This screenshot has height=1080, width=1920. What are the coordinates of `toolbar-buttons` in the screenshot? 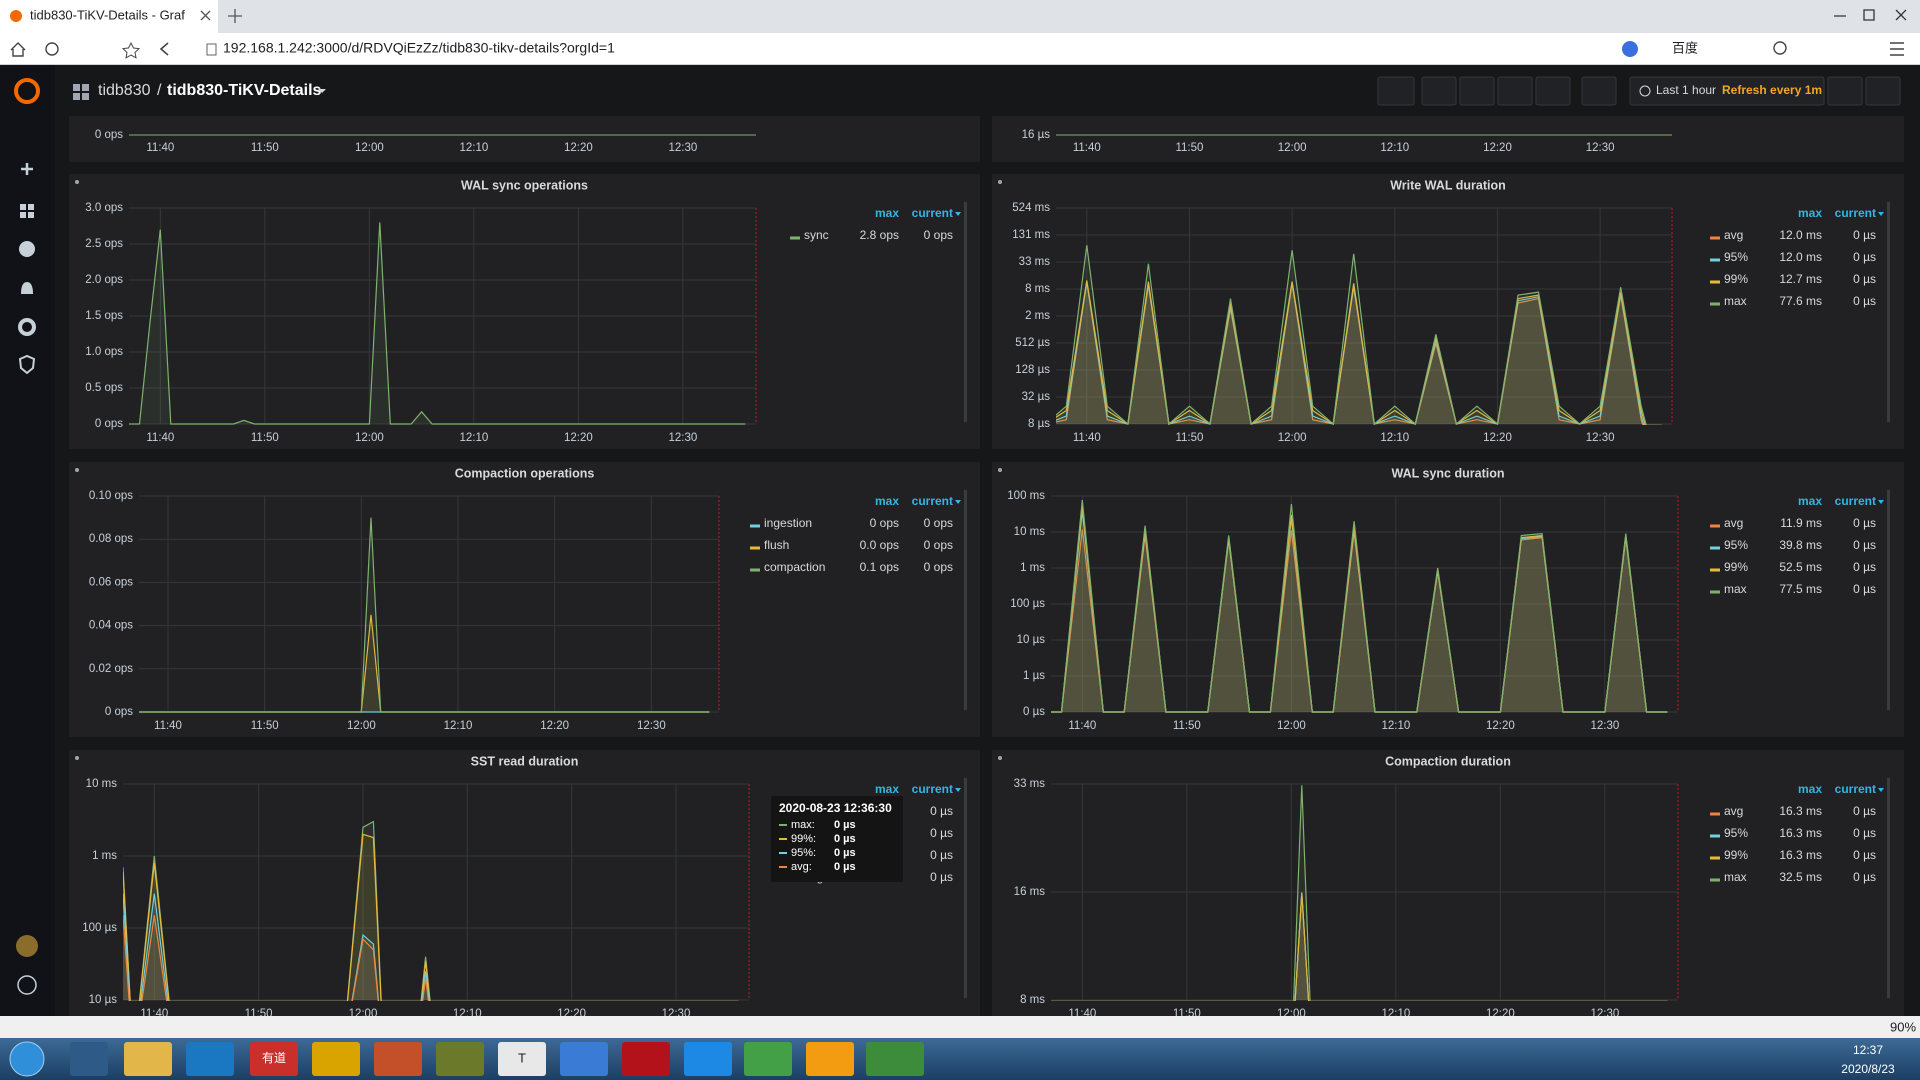 It's located at (1639, 91).